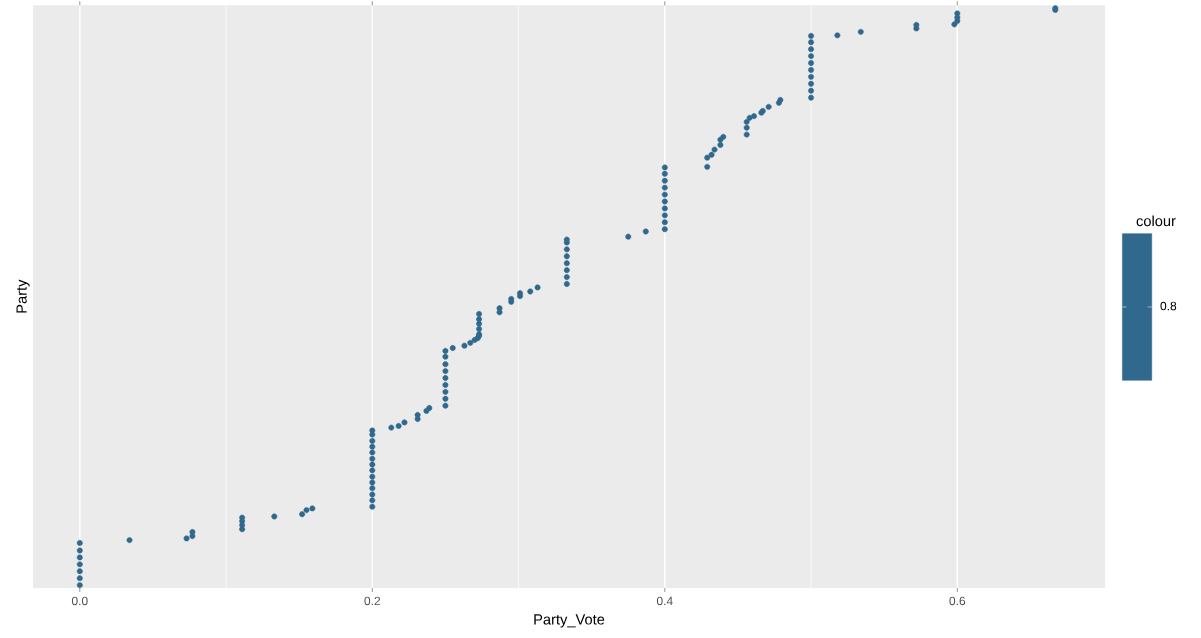 This screenshot has height=638, width=1201. What do you see at coordinates (23, 296) in the screenshot?
I see `y-axis-title: Party` at bounding box center [23, 296].